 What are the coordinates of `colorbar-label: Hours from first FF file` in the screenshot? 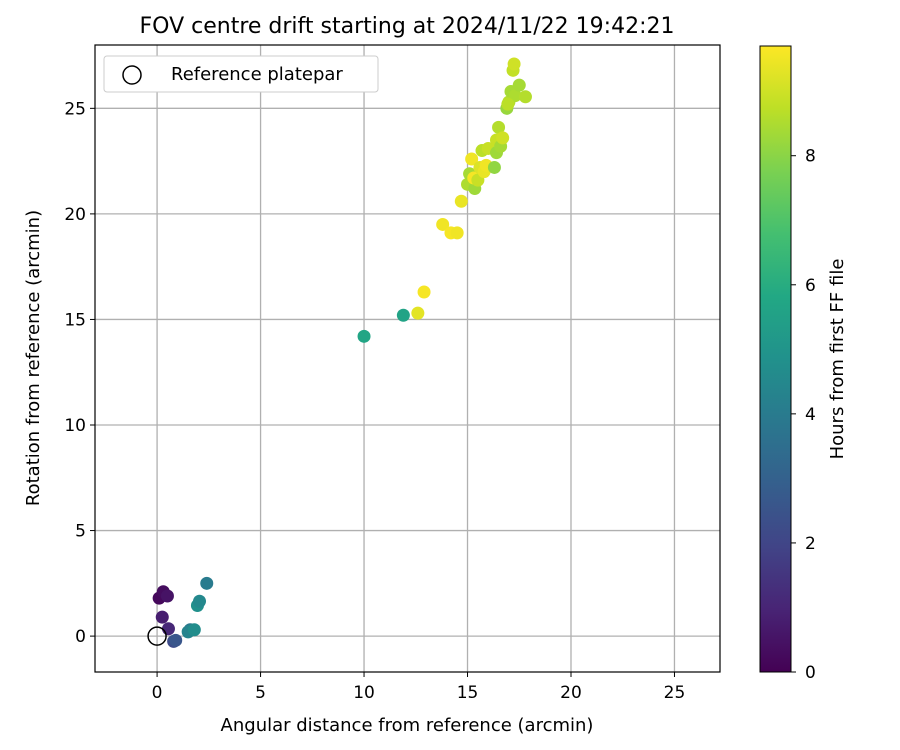 It's located at (837, 359).